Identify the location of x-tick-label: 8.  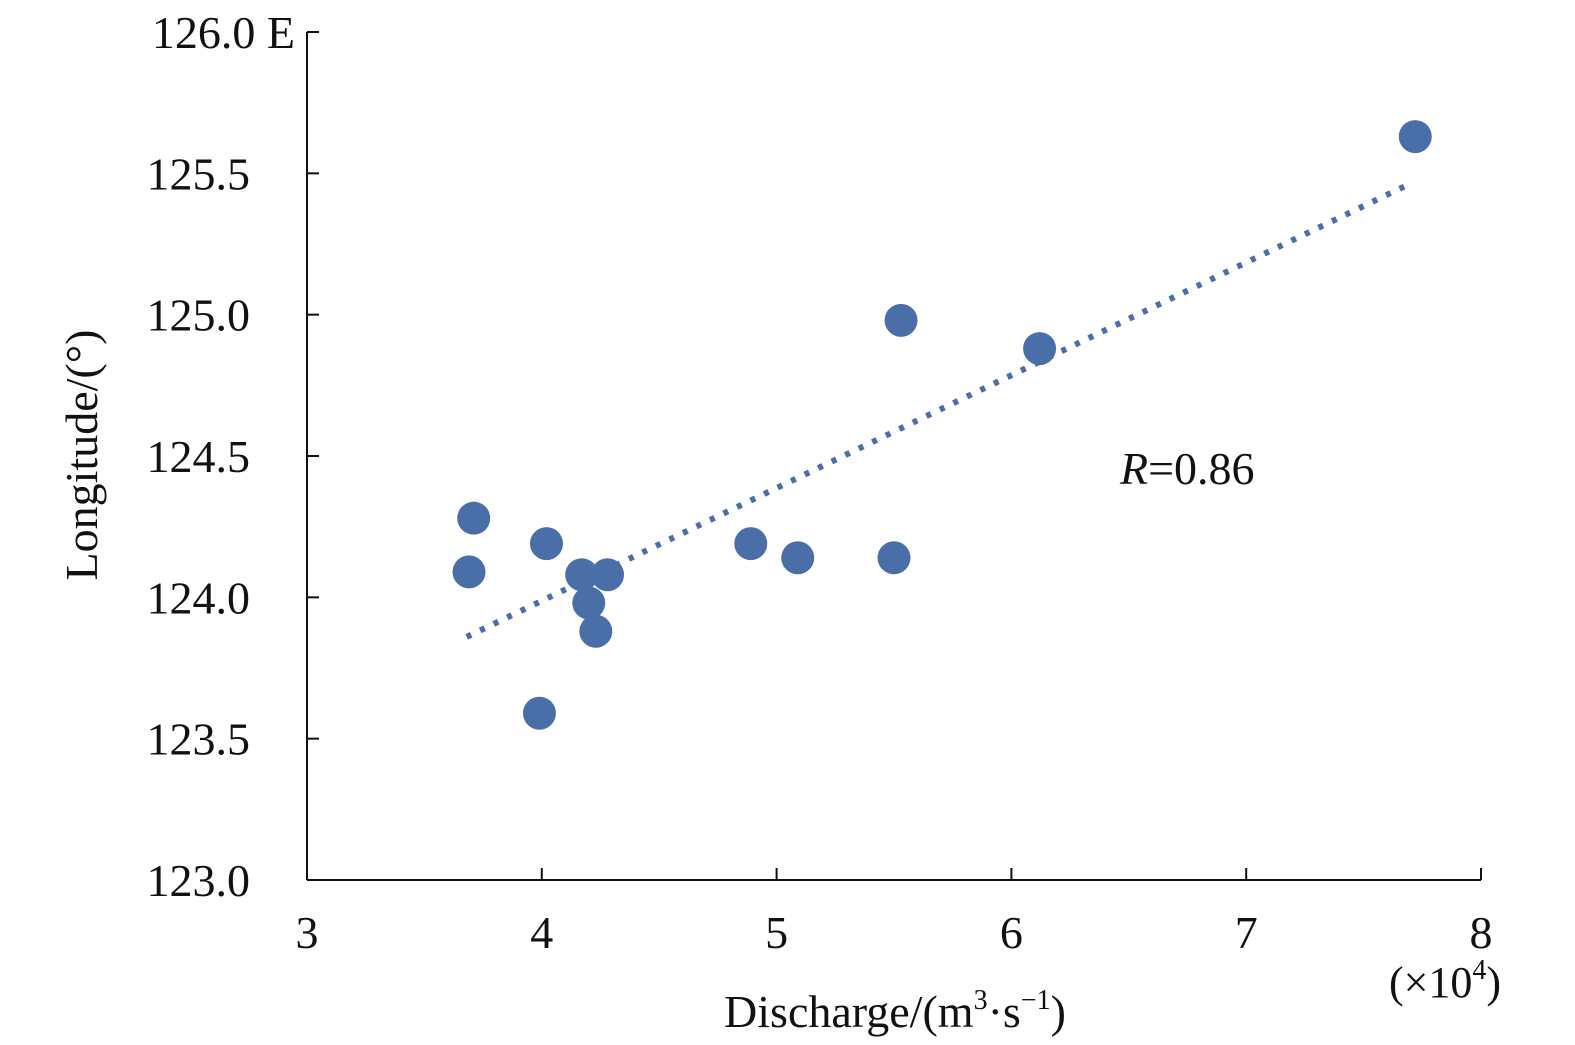
(1481, 932).